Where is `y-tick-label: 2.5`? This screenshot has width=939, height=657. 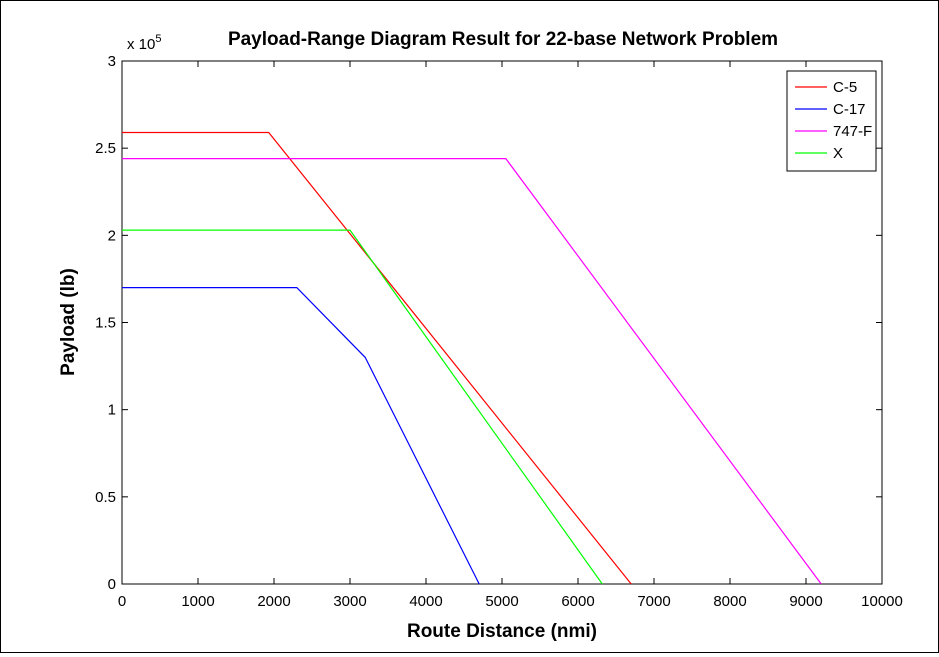 y-tick-label: 2.5 is located at coordinates (105, 148).